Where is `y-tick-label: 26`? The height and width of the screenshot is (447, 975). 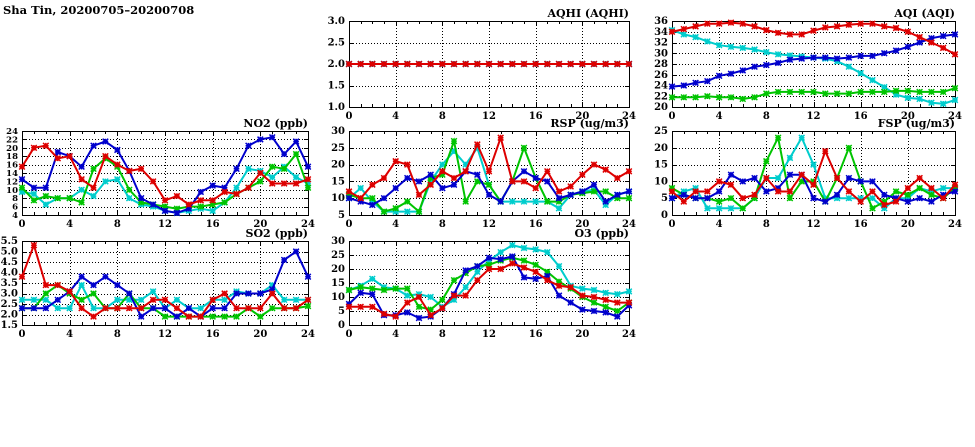
y-tick-label: 26 is located at coordinates (661, 75).